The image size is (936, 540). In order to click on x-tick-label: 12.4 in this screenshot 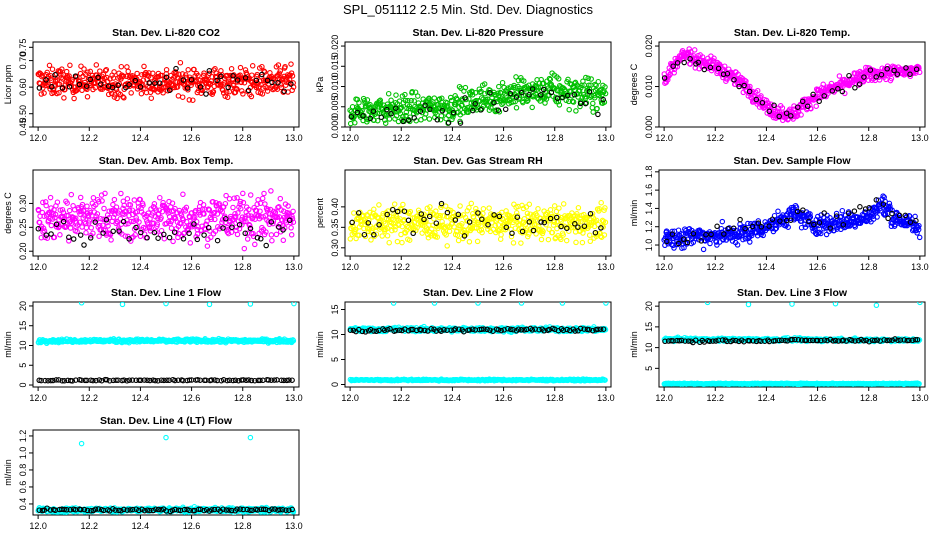, I will do `click(767, 267)`.